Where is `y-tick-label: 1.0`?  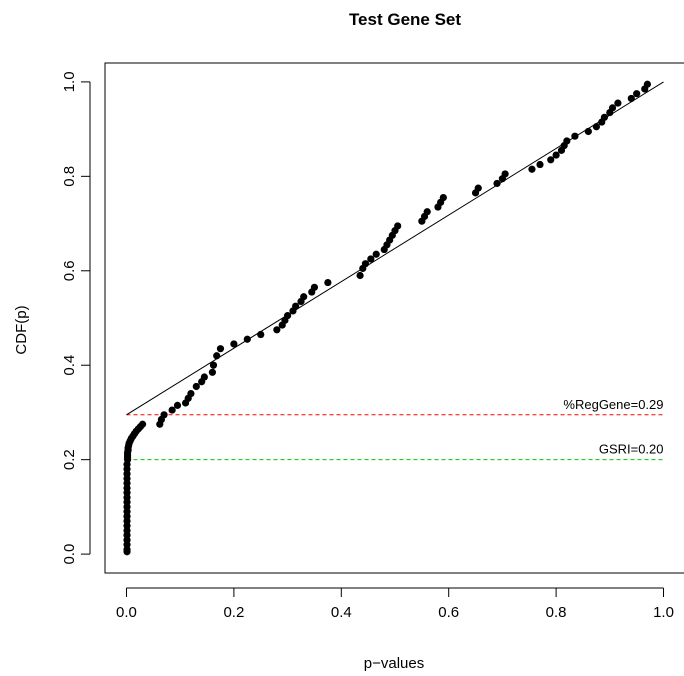
y-tick-label: 1.0 is located at coordinates (69, 81).